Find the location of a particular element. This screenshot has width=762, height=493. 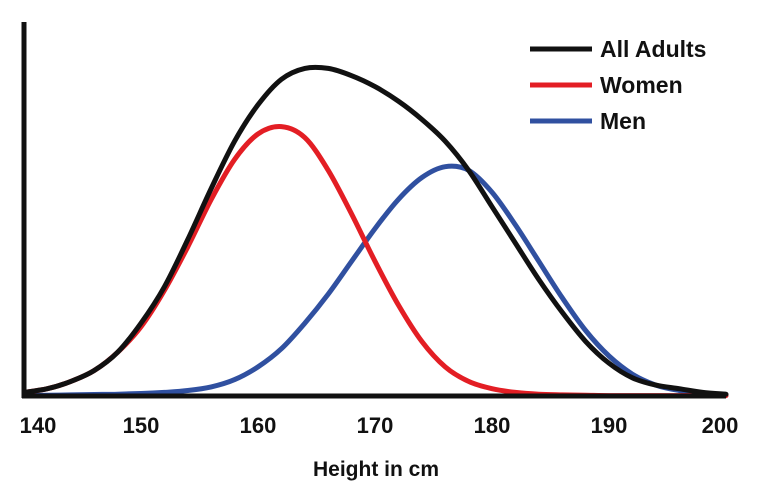

legend-label: Men is located at coordinates (623, 121).